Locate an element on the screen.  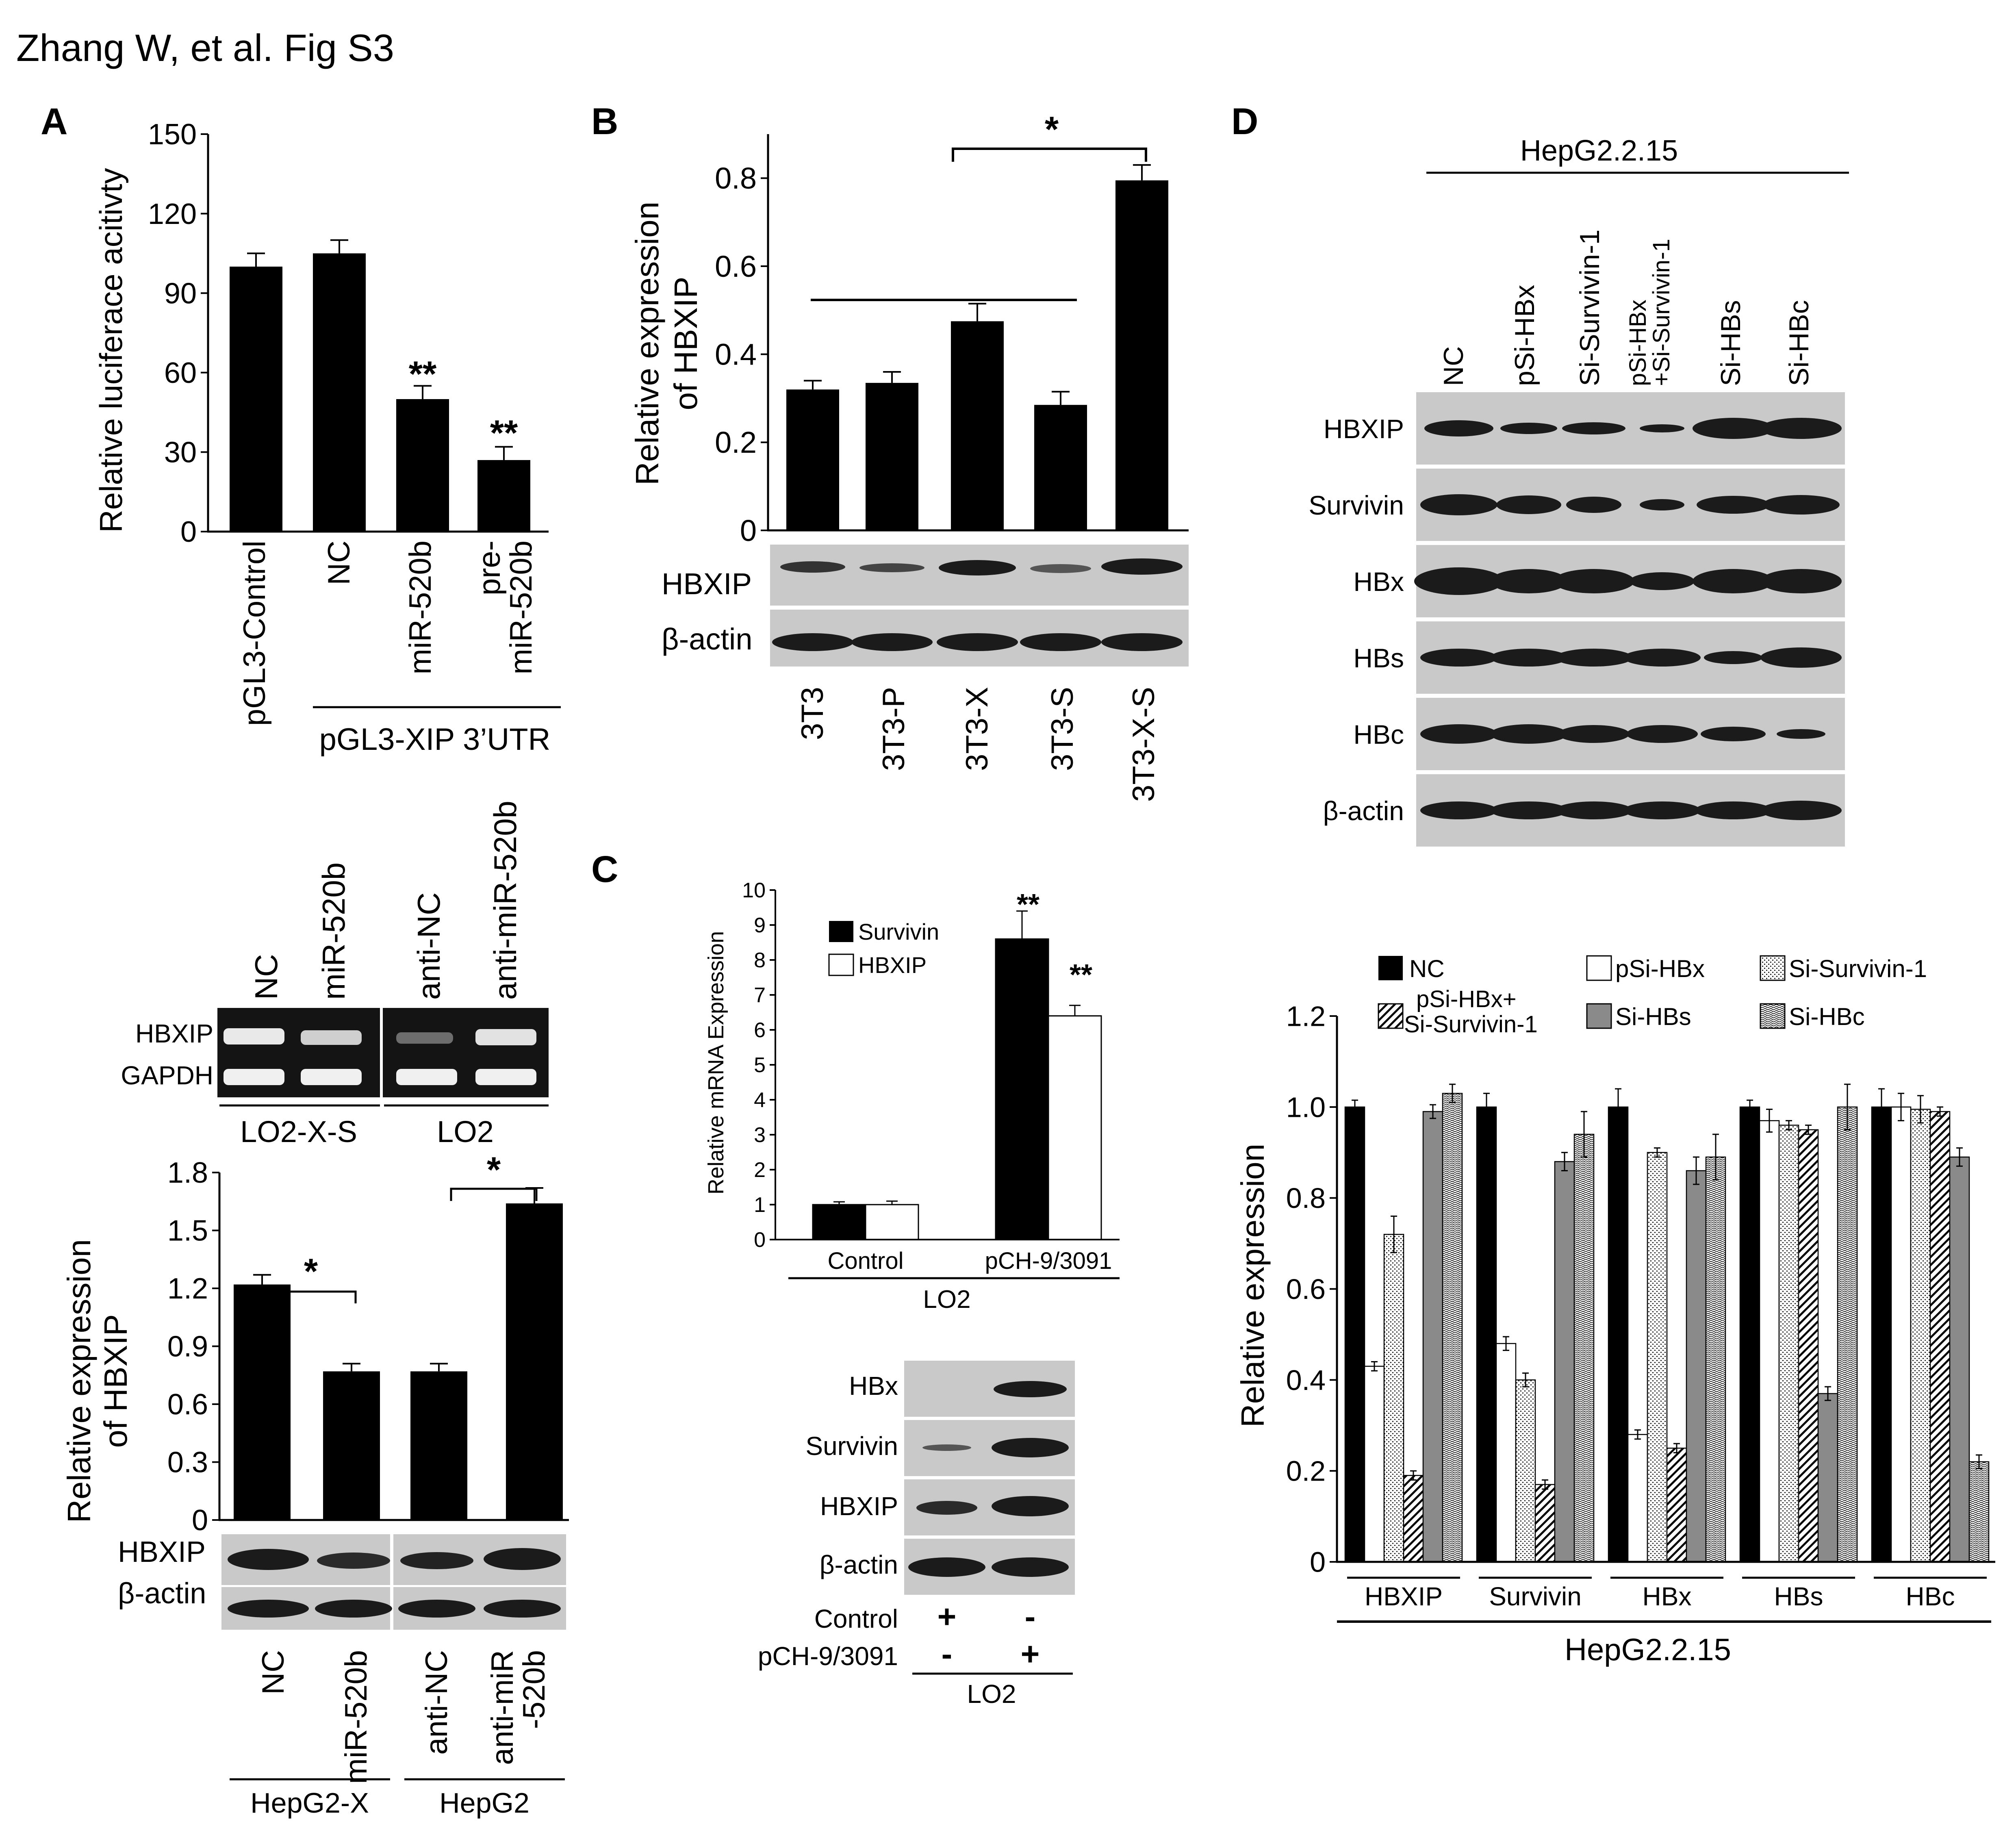
b-lane-3t3p: 3T3-P is located at coordinates (894, 729).